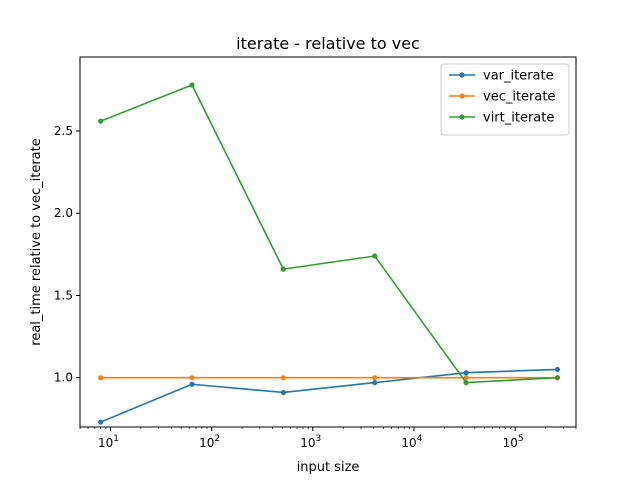 The image size is (640, 480). I want to click on x-axis: 10¹ 10² 10³ 10⁴ 10⁵, so click(328, 438).